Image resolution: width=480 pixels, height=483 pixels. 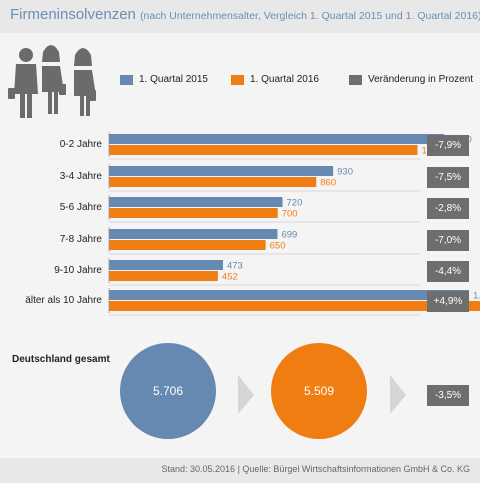 What do you see at coordinates (173, 79) in the screenshot?
I see `legend-label-2015: 1. Quartal 2015` at bounding box center [173, 79].